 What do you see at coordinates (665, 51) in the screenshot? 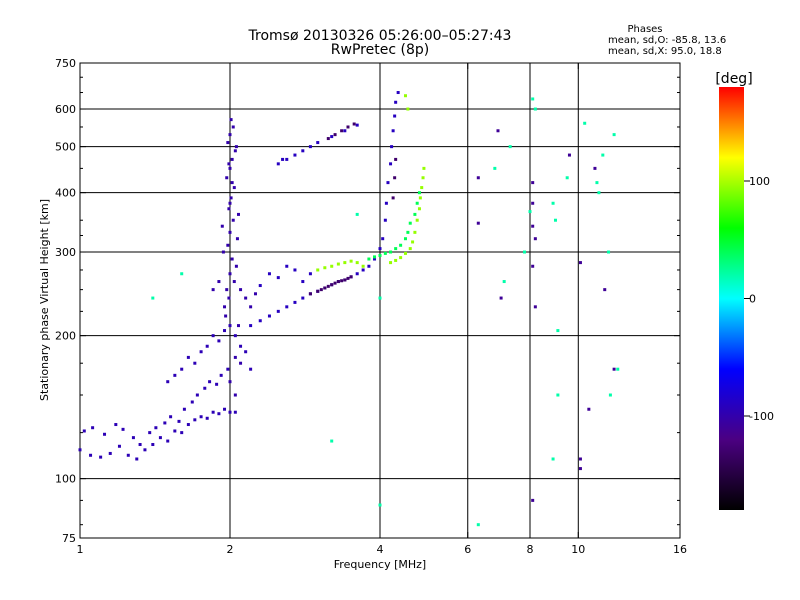
I see `stats-line-x: mean, sd,X: 95.0, 18.8` at bounding box center [665, 51].